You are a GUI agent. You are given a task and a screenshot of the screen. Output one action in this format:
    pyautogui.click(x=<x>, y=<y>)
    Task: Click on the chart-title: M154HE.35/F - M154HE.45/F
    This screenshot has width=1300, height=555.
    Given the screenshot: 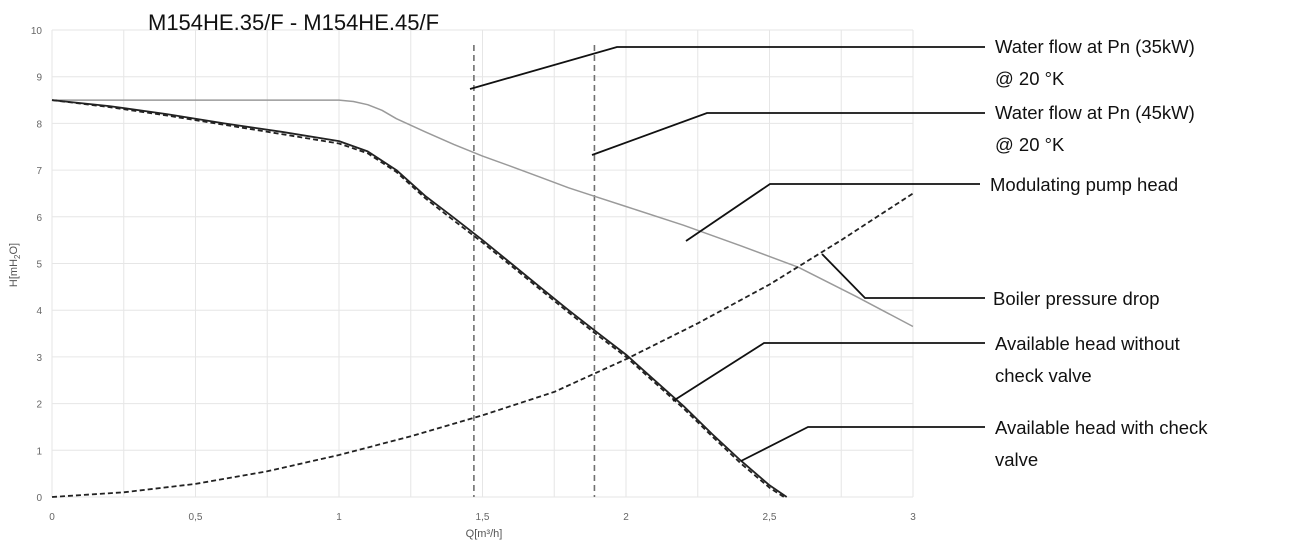 What is the action you would take?
    pyautogui.click(x=293, y=22)
    